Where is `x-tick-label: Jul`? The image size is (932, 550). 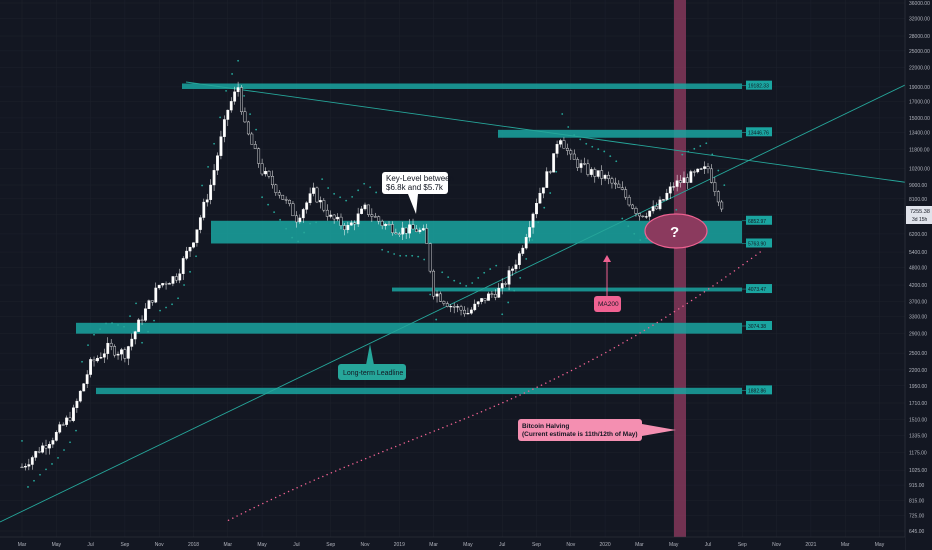 x-tick-label: Jul is located at coordinates (502, 545).